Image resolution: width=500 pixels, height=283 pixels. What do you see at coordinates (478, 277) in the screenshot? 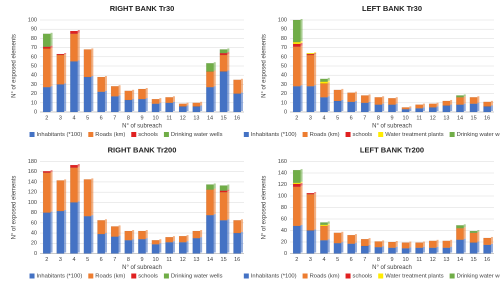
I see `legend-label: Drinking water wells` at bounding box center [478, 277].